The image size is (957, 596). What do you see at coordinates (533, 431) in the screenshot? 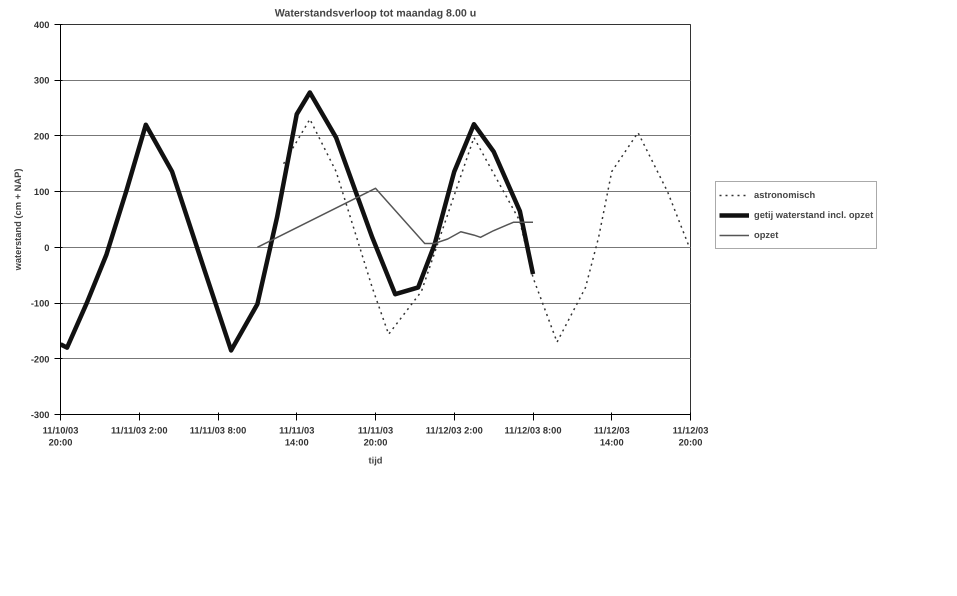
I see `x-tick-label: 11/12/03 8:00` at bounding box center [533, 431].